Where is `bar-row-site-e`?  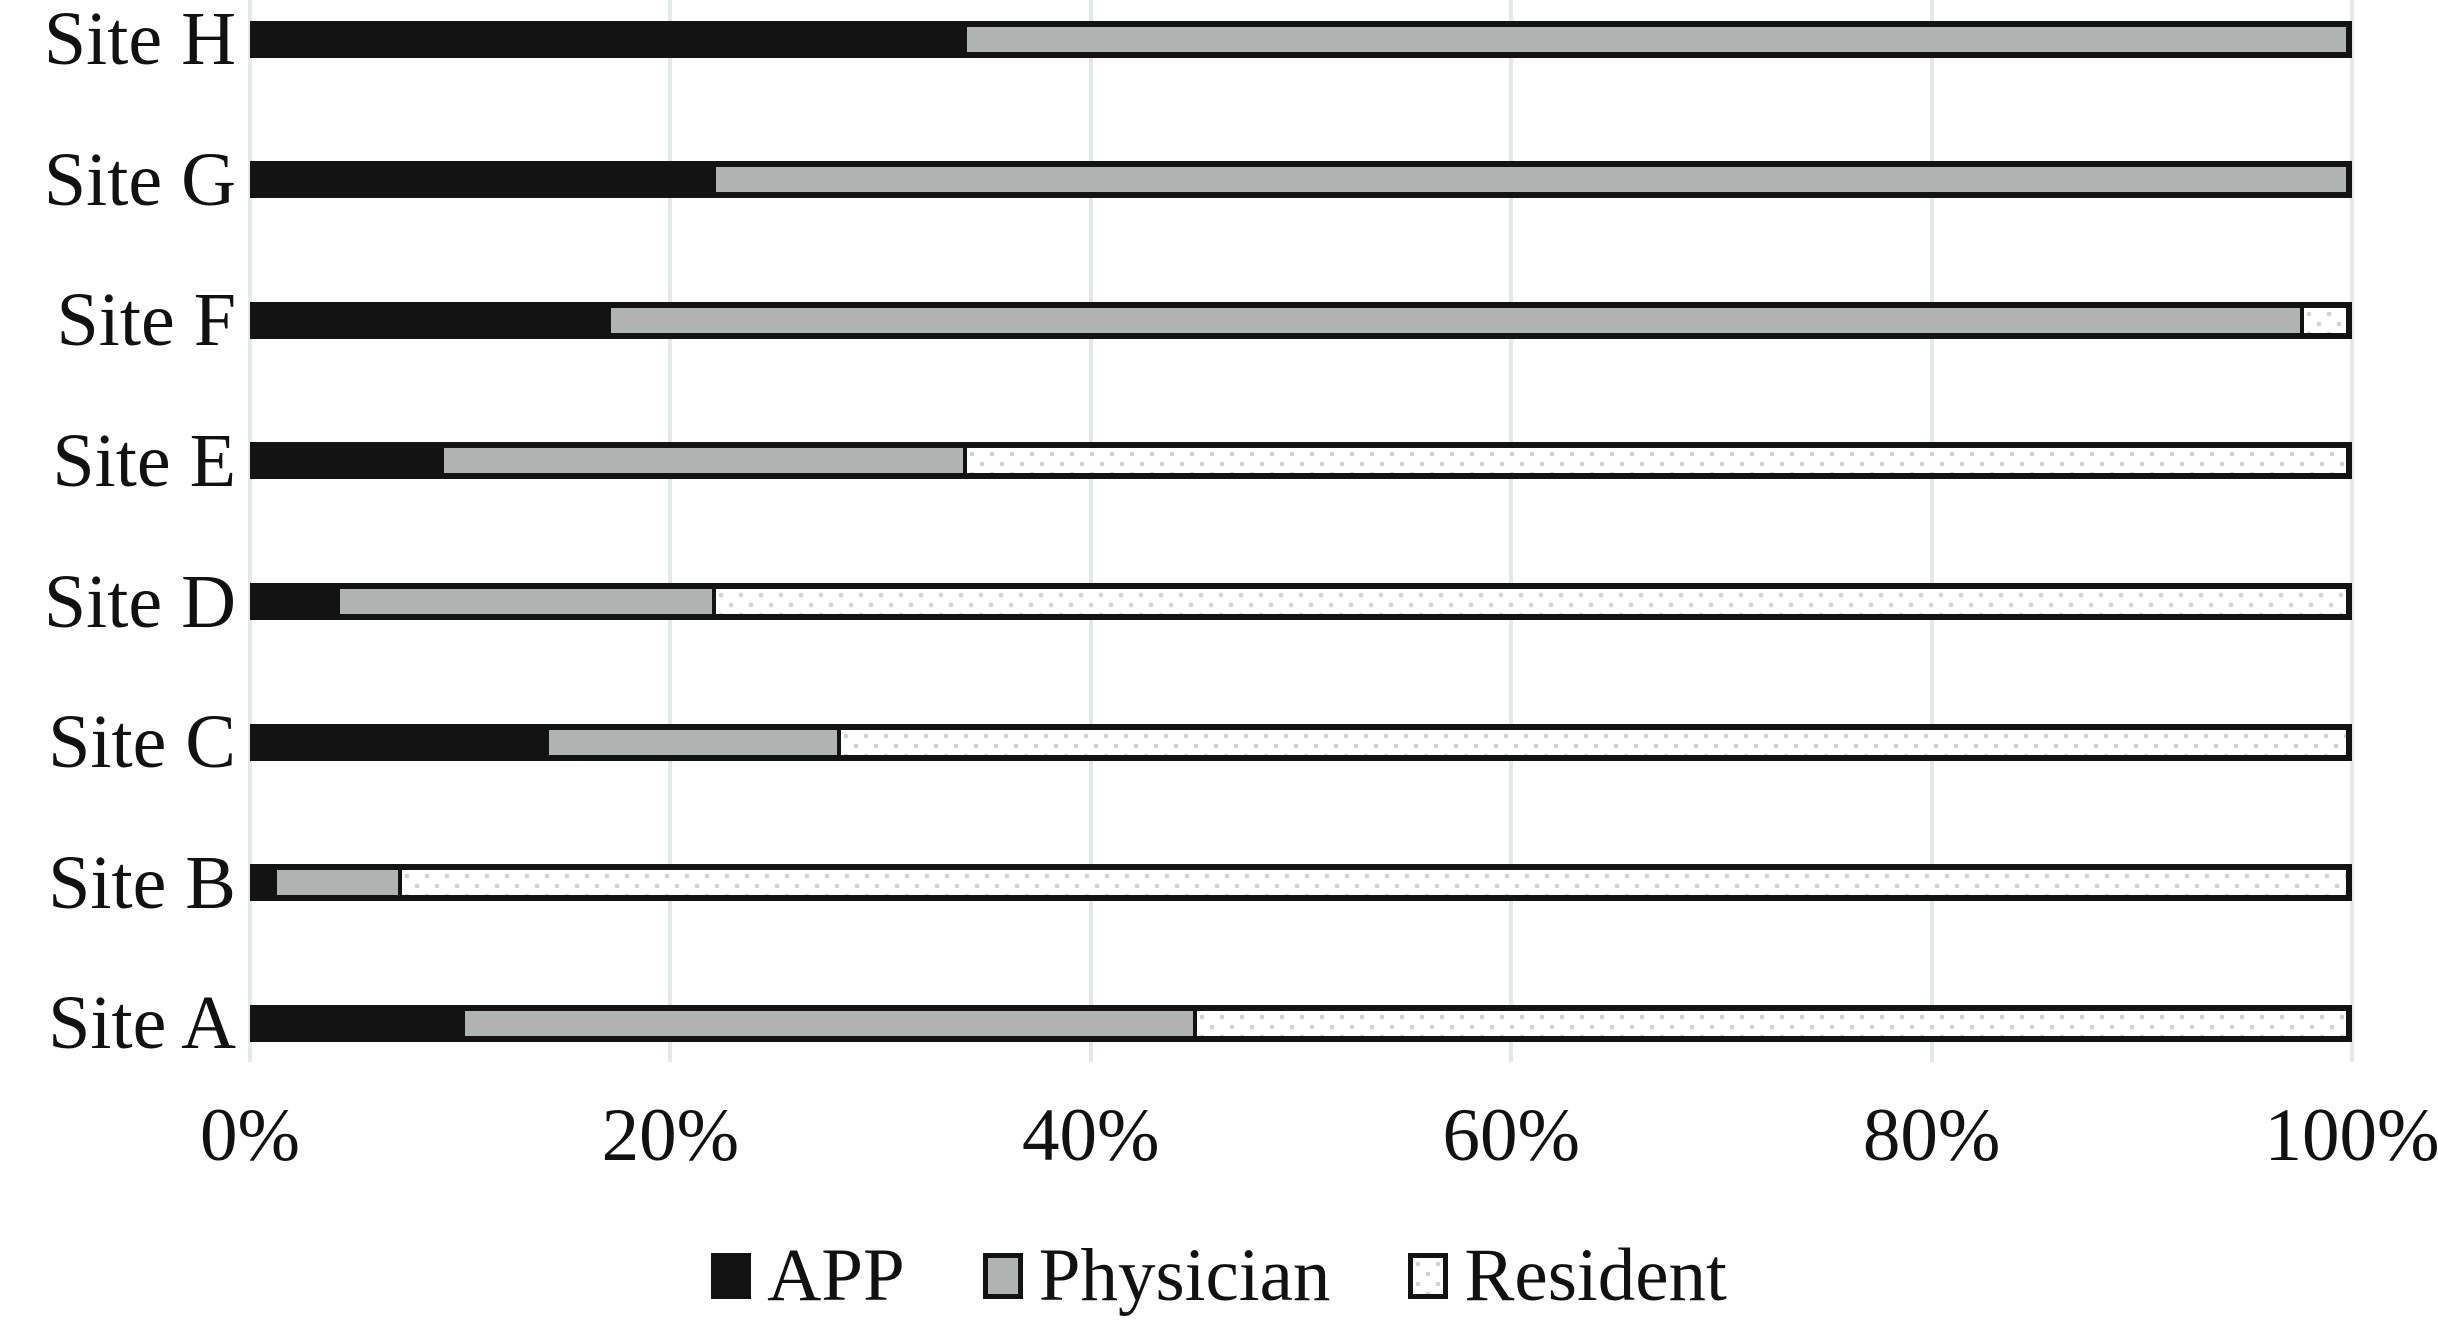
bar-row-site-e is located at coordinates (1301, 461).